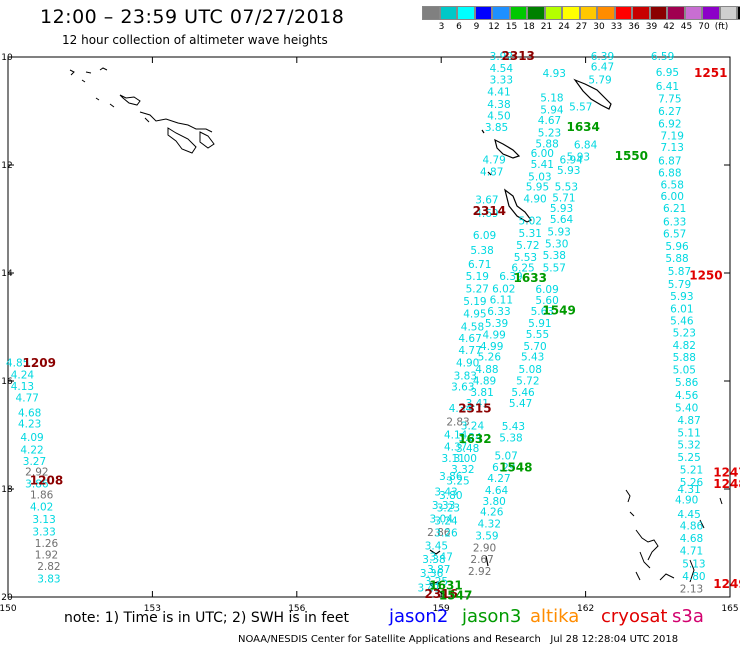 The width and height of the screenshot is (740, 650). I want to click on color-scale-label: 42, so click(669, 27).